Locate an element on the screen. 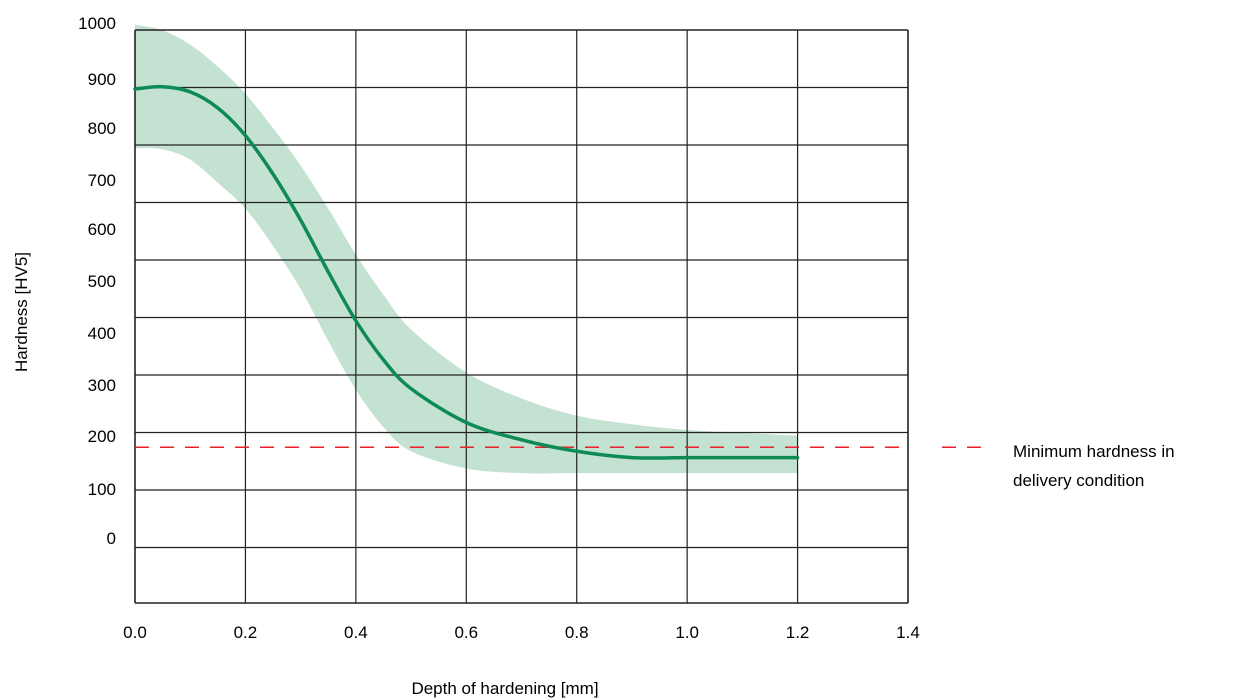 The width and height of the screenshot is (1250, 700). x-tick-label: 0.0 is located at coordinates (135, 632).